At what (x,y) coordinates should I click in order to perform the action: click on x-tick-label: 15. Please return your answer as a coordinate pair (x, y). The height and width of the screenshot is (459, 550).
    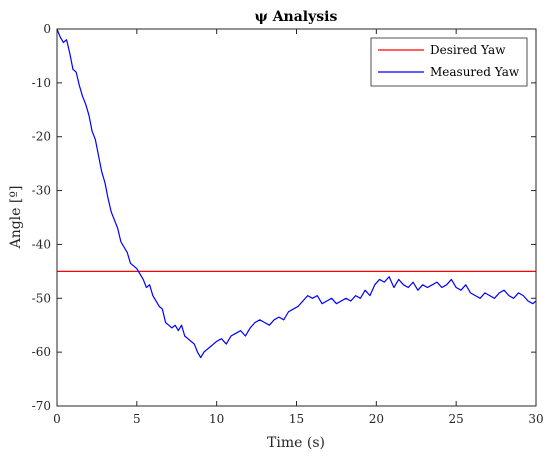
    Looking at the image, I should click on (296, 419).